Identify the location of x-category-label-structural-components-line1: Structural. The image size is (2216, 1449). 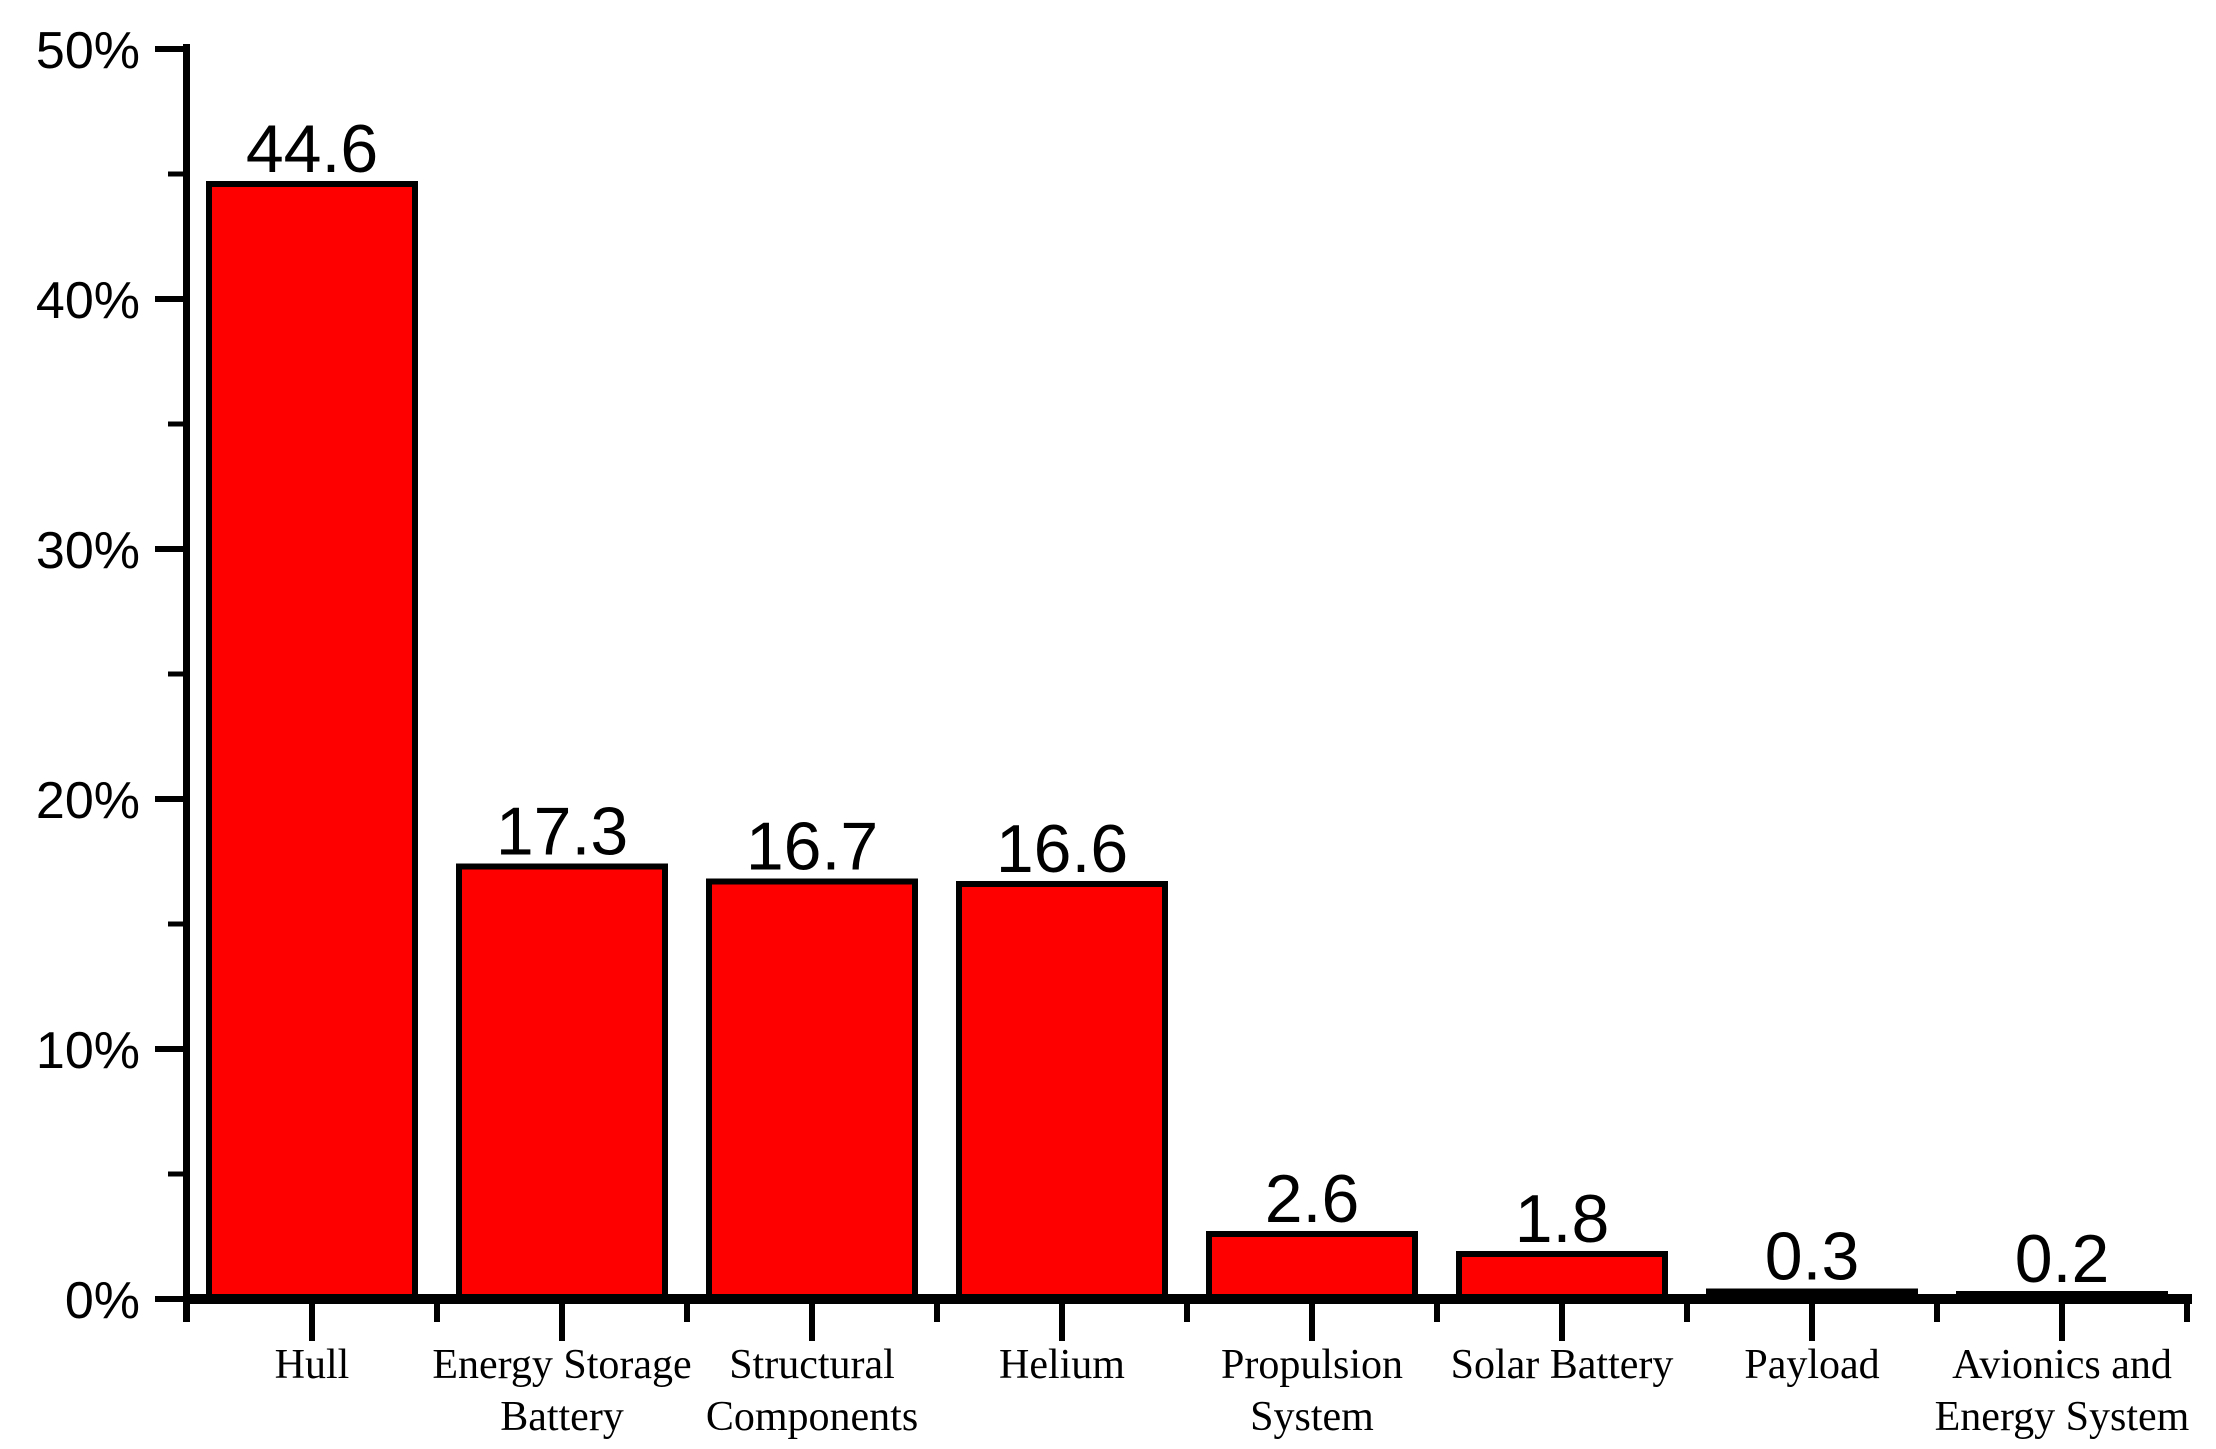
(812, 1365).